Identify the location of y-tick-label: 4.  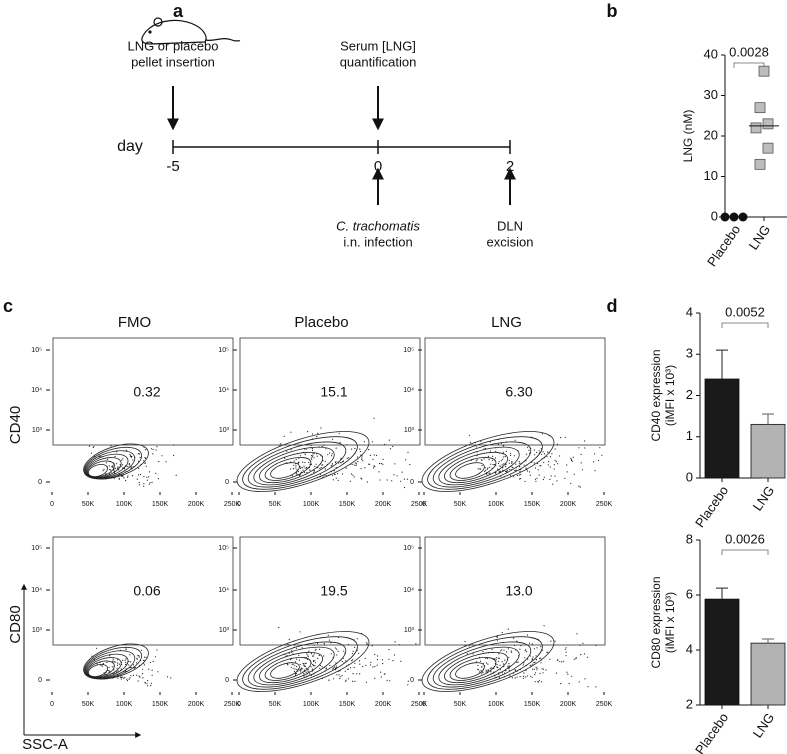
(689, 648).